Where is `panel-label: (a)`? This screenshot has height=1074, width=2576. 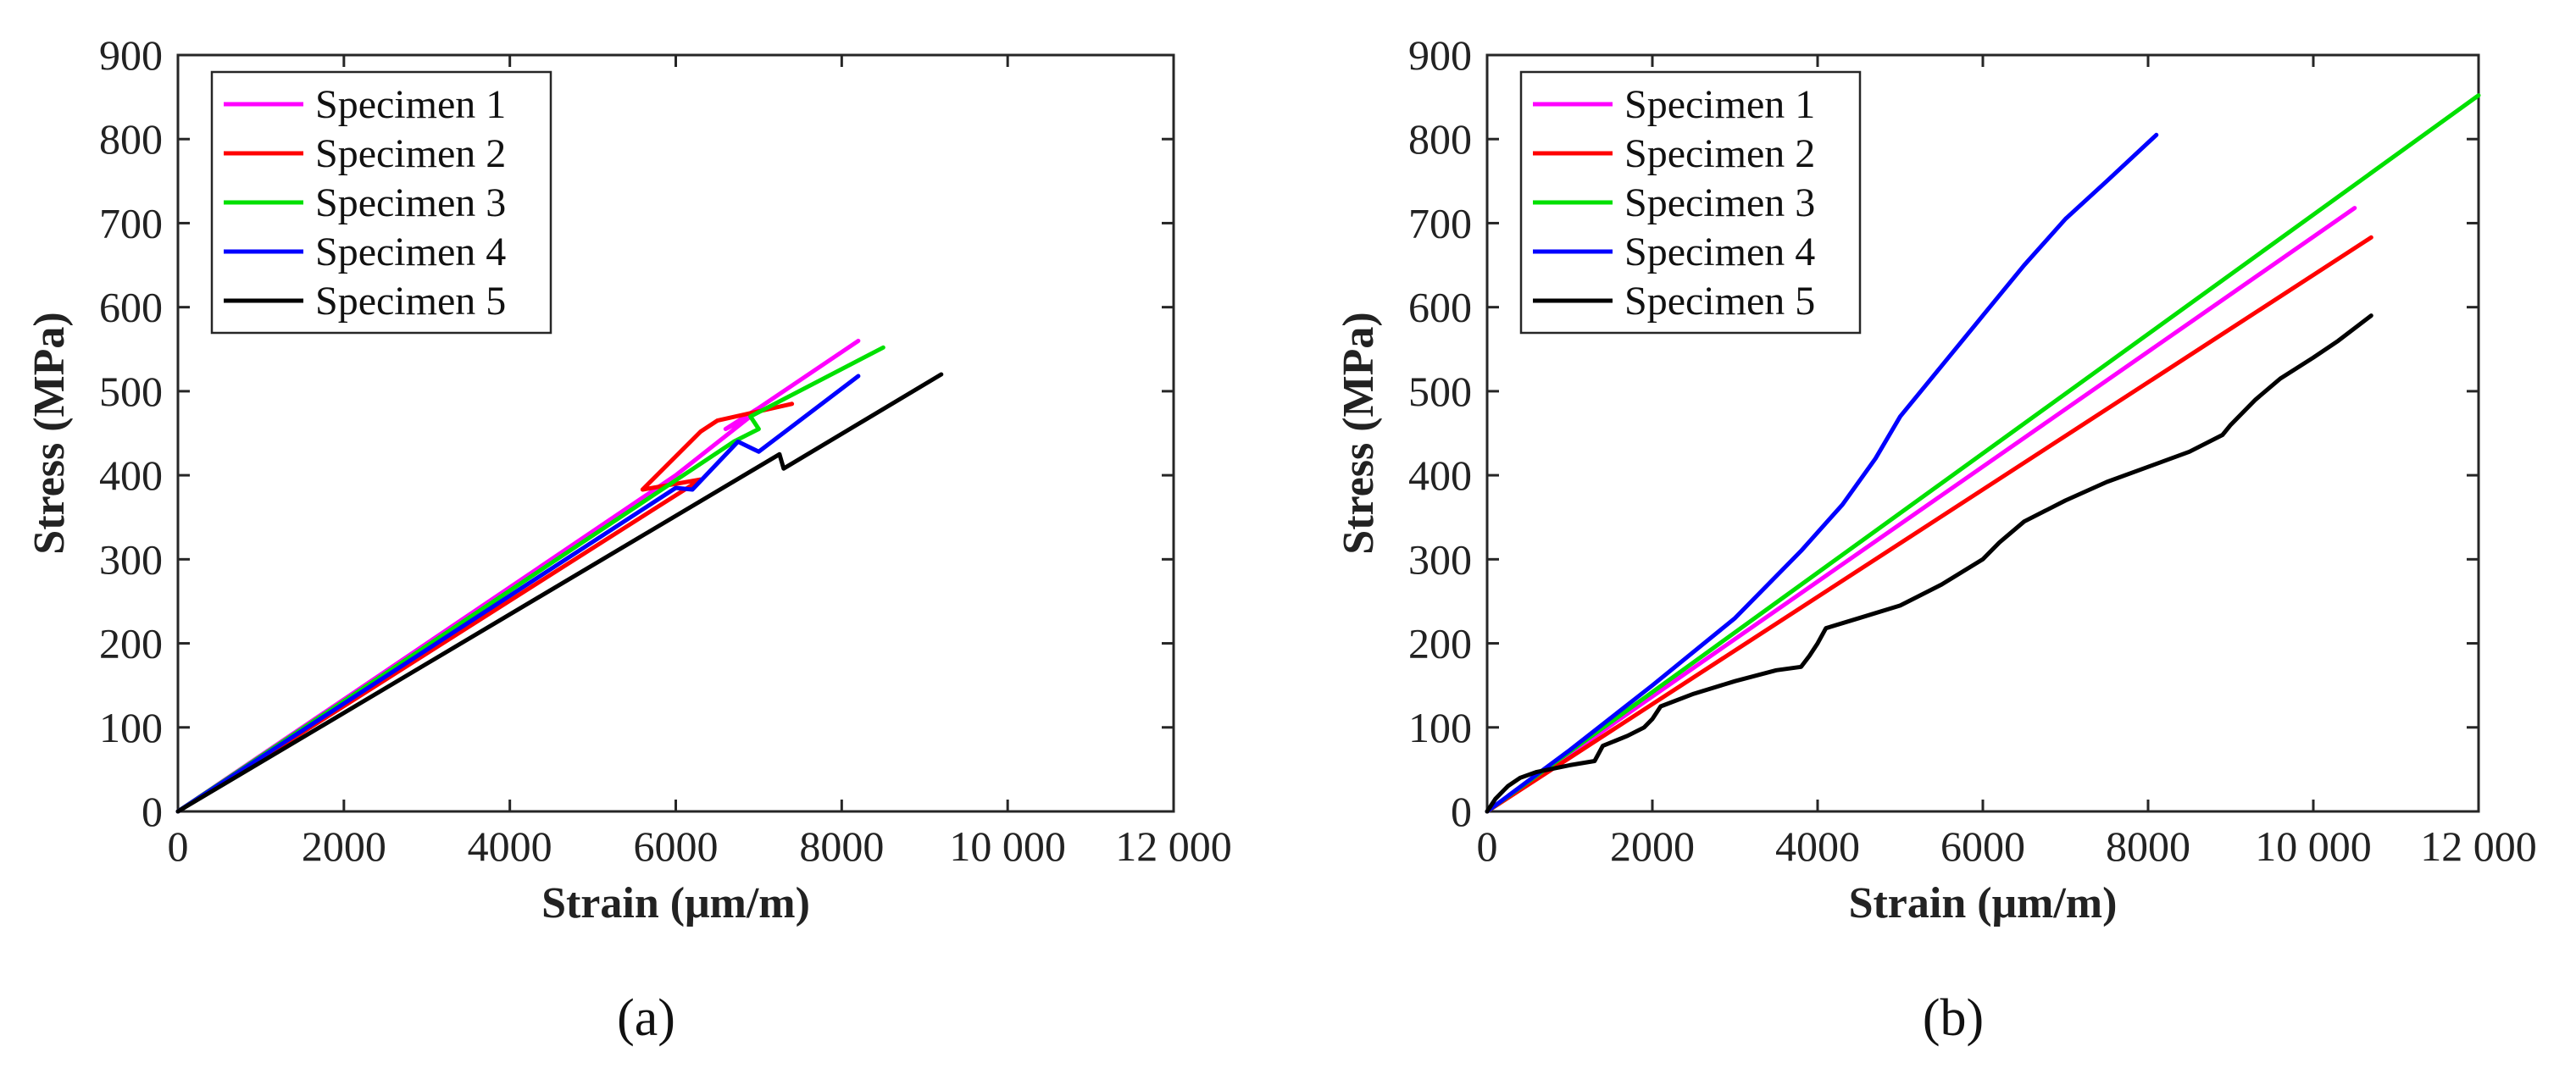 panel-label: (a) is located at coordinates (646, 1018).